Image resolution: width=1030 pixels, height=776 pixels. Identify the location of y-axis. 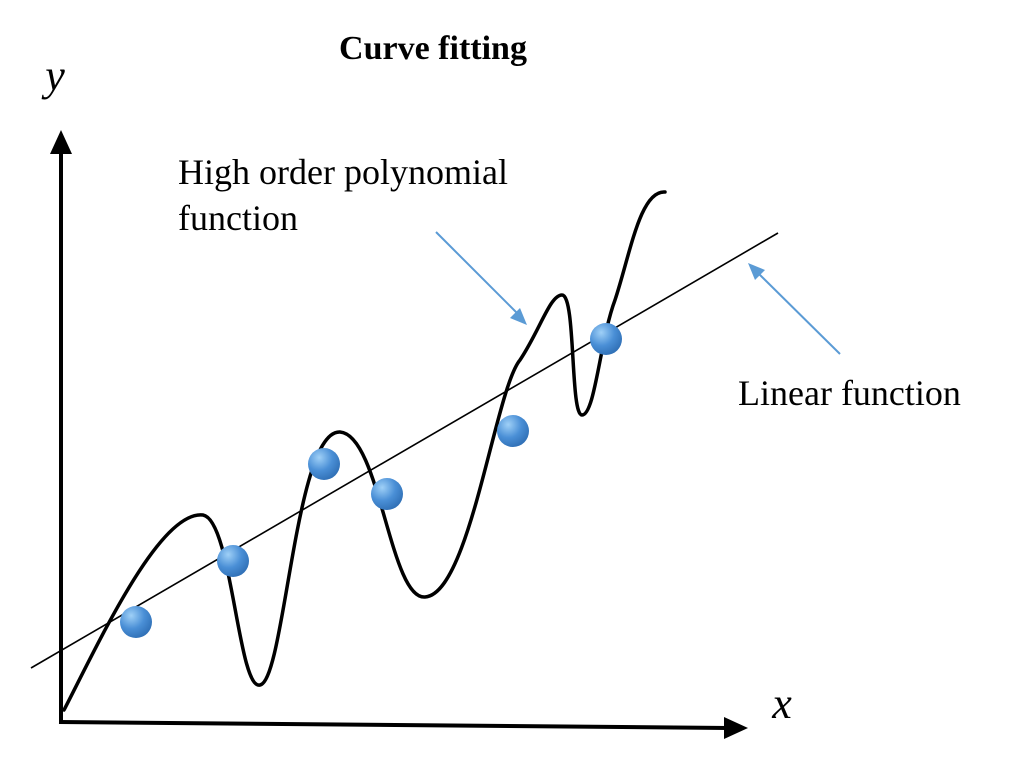
(61, 426).